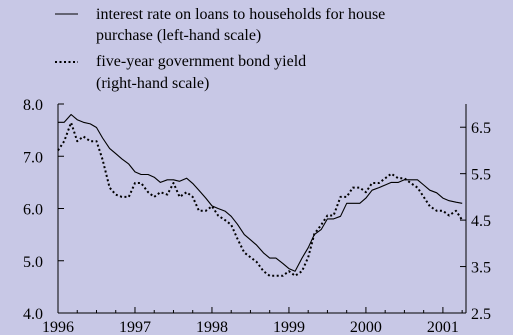  What do you see at coordinates (58, 327) in the screenshot?
I see `x-axis-tick-label: 1996` at bounding box center [58, 327].